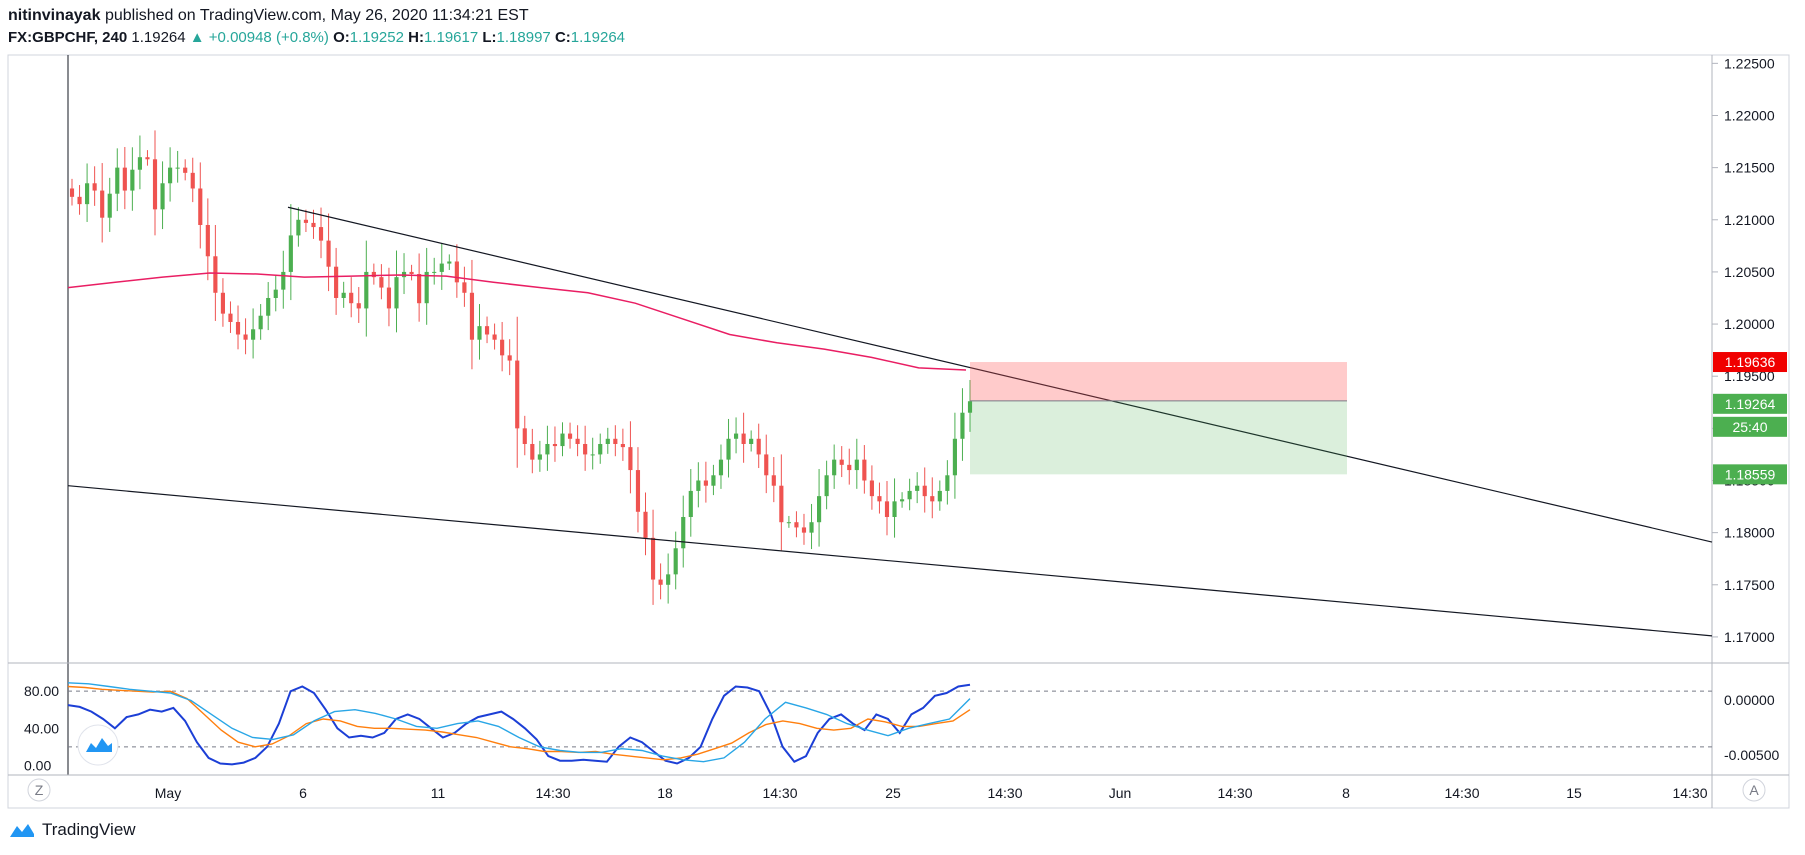 The height and width of the screenshot is (855, 1805). What do you see at coordinates (1750, 403) in the screenshot?
I see `last-price-label: 1.19264` at bounding box center [1750, 403].